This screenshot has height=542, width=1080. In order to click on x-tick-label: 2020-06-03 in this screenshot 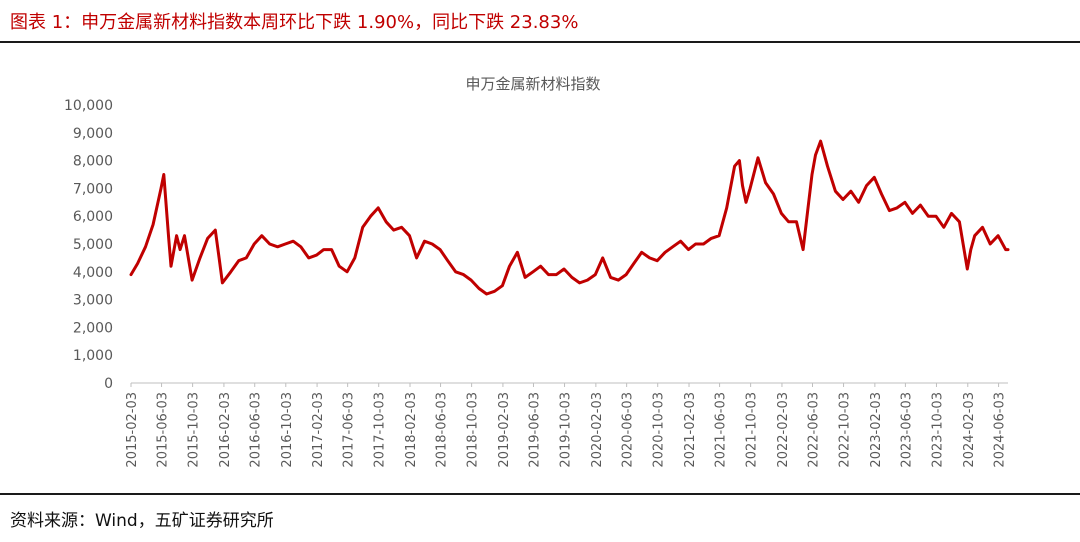, I will do `click(628, 430)`.